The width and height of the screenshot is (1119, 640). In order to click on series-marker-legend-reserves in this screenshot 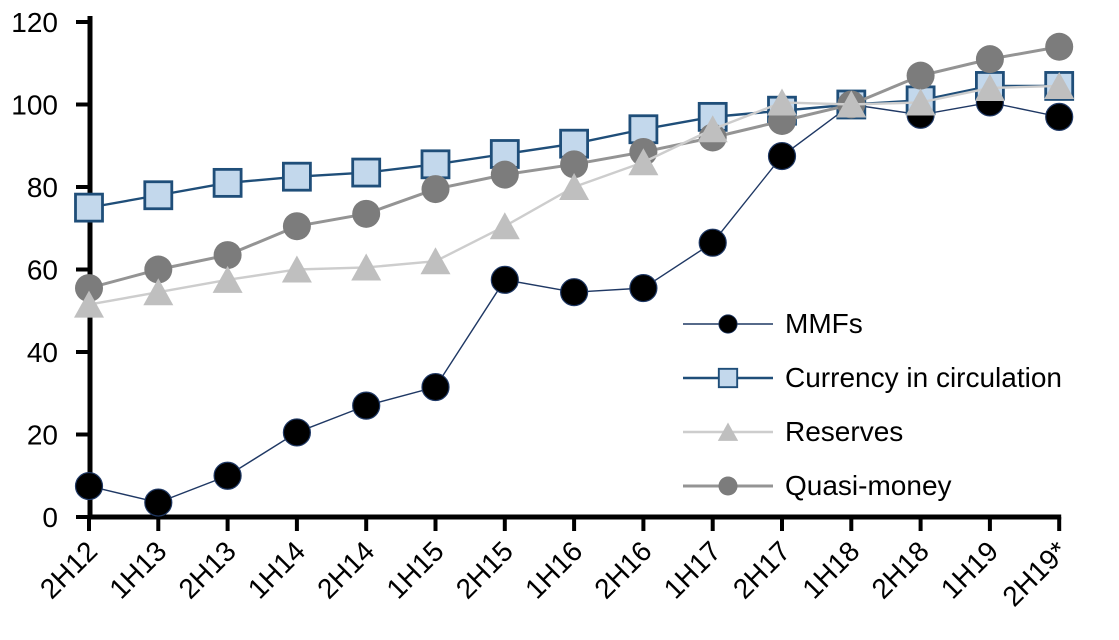, I will do `click(728, 431)`.